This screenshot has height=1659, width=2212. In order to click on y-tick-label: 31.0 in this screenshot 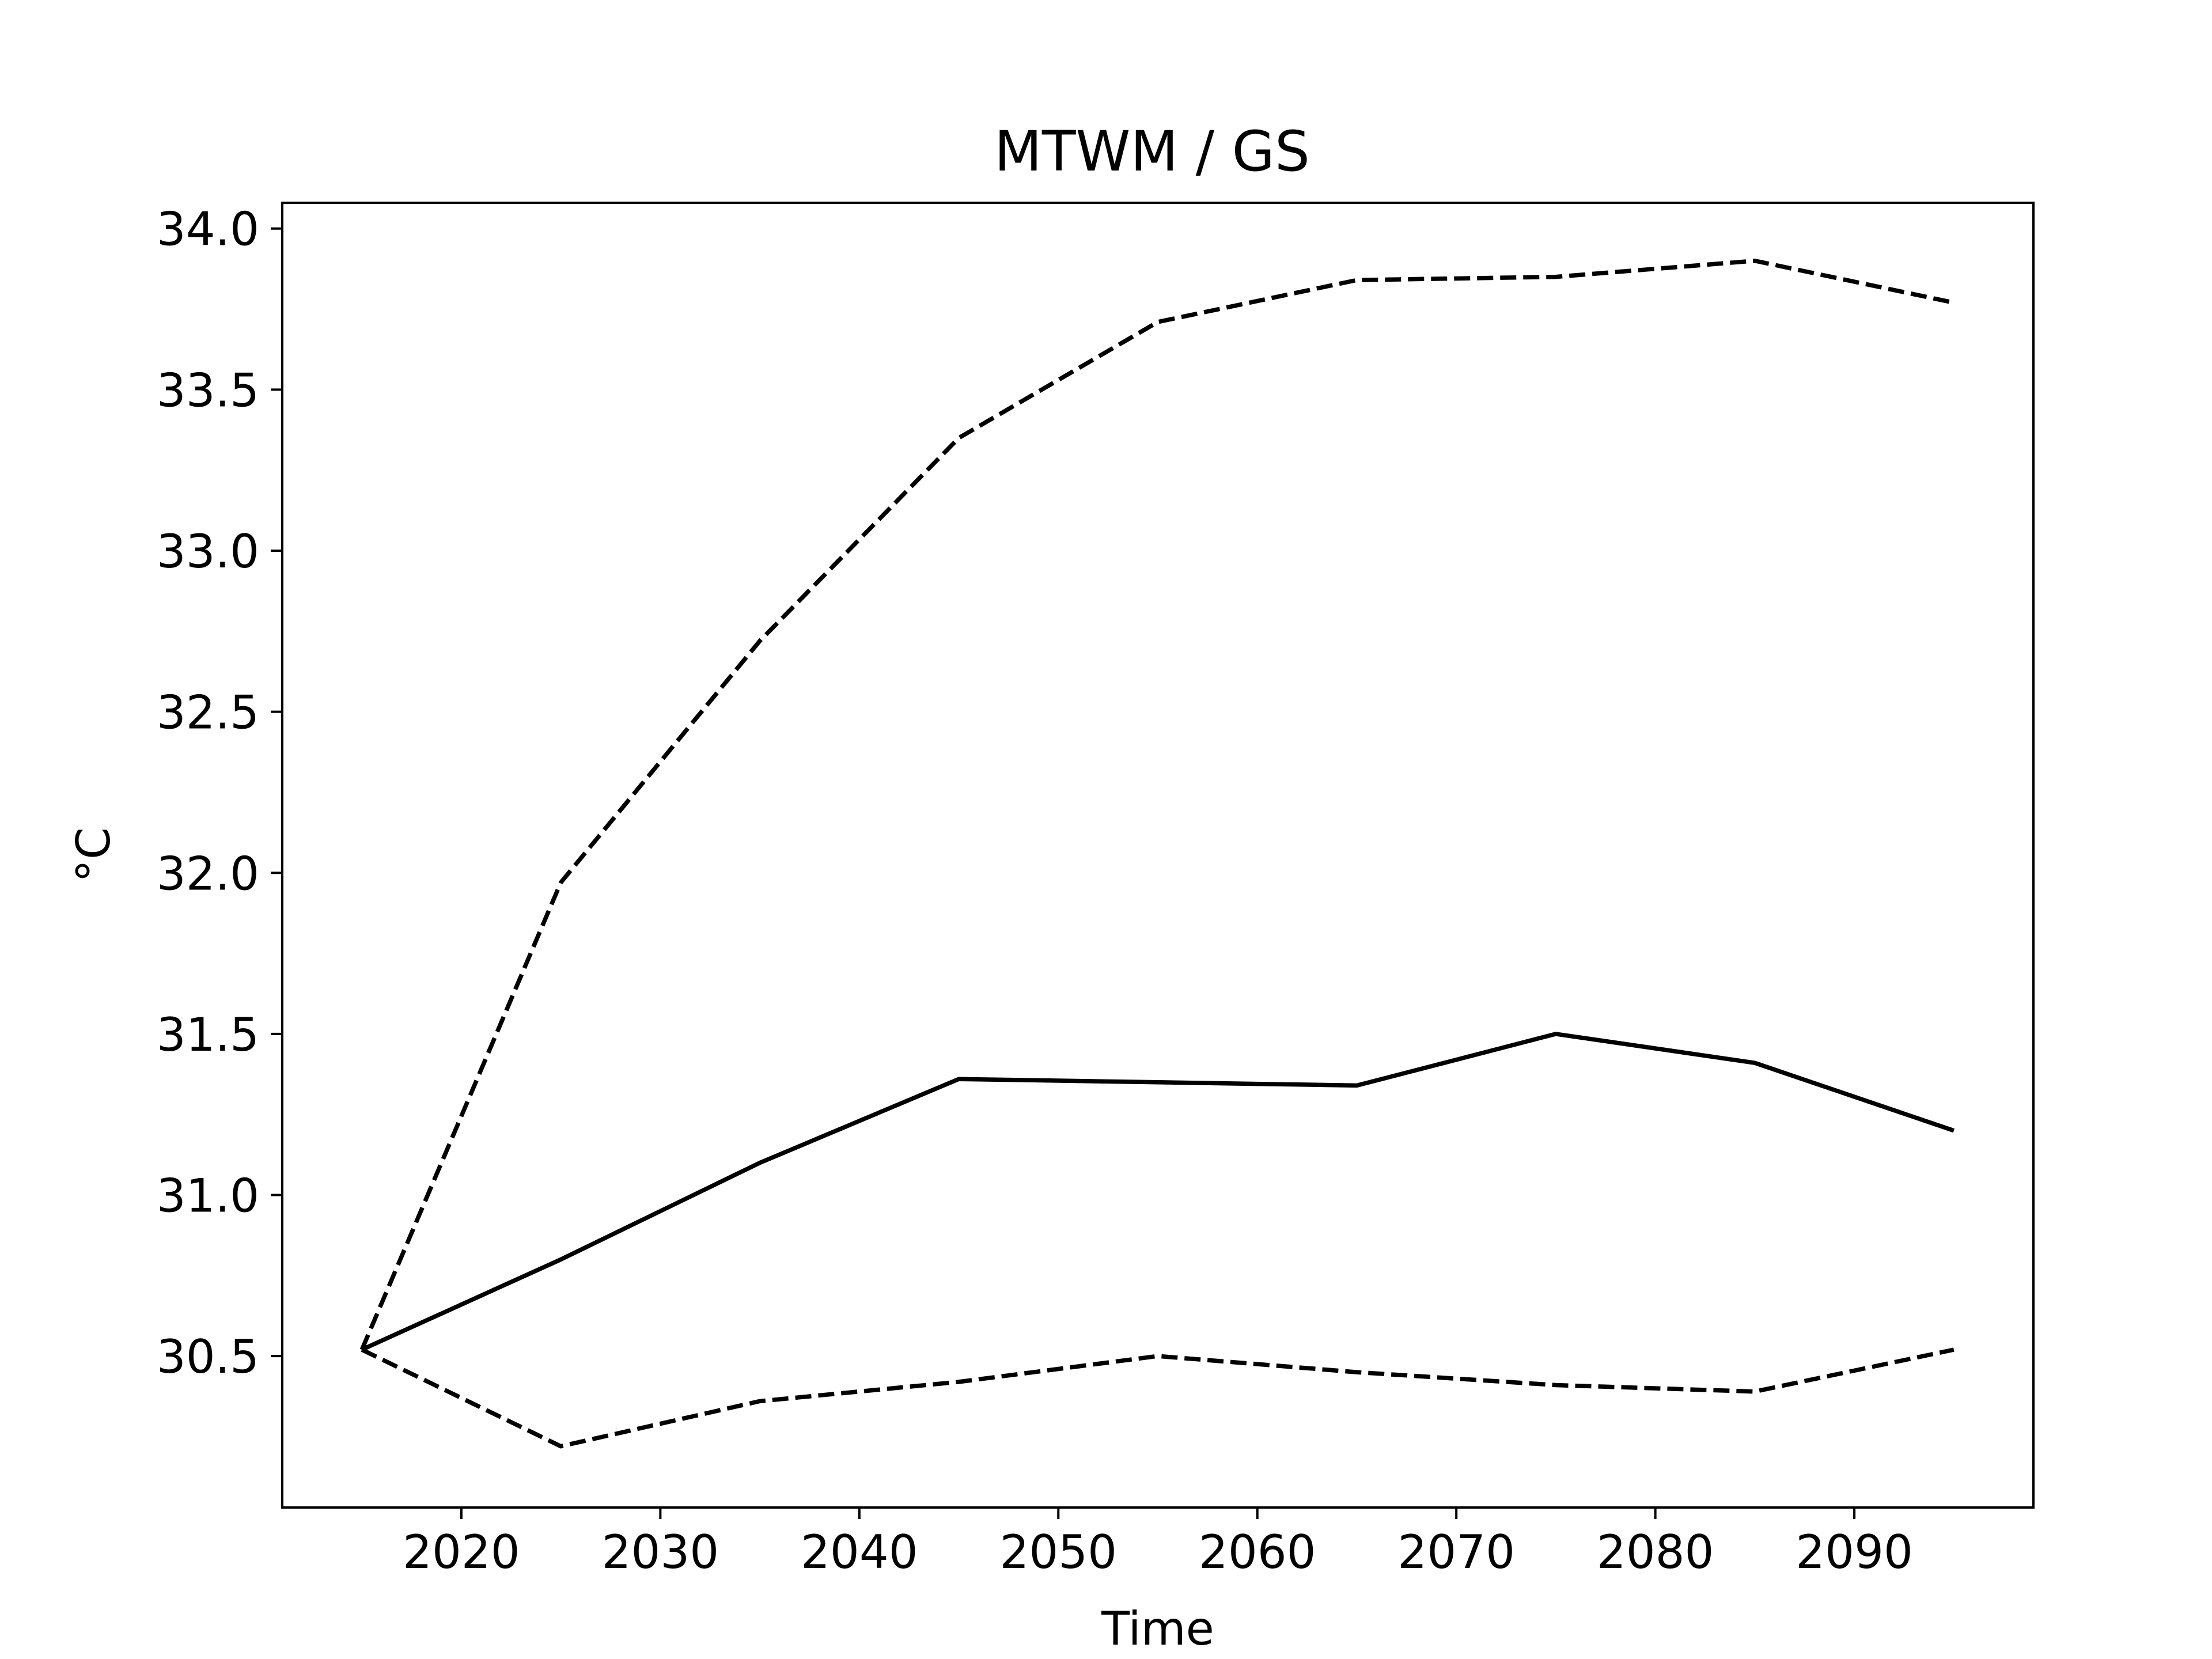, I will do `click(208, 1196)`.